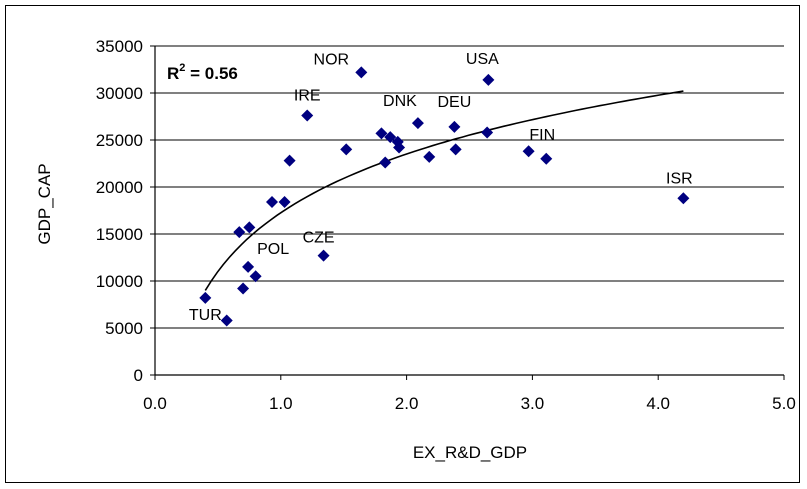 This screenshot has height=489, width=807. I want to click on y-axis-label: GDP_CAP, so click(44, 203).